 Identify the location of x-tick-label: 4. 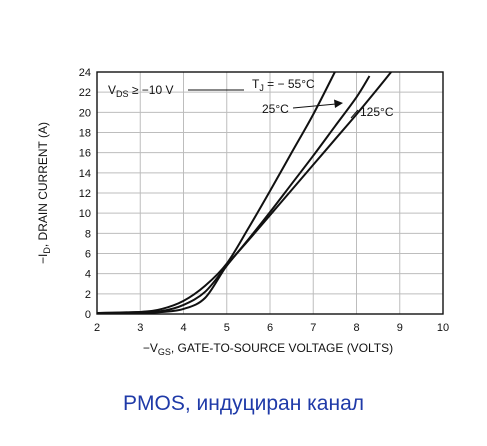
(183, 328).